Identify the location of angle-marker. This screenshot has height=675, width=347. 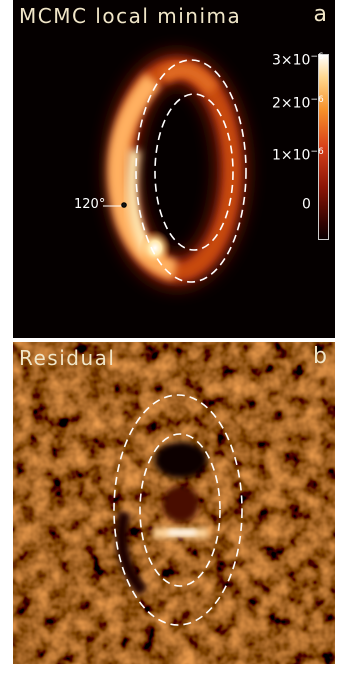
(124, 205).